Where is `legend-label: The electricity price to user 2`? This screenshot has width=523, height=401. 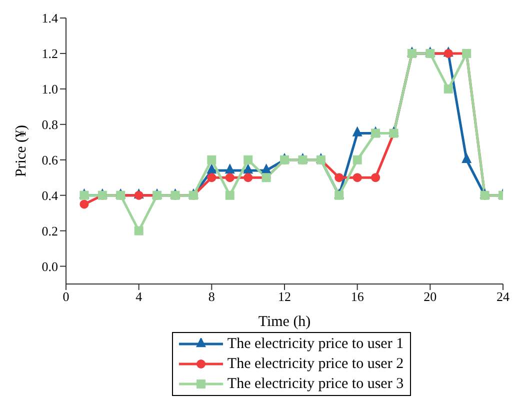
legend-label: The electricity price to user 2 is located at coordinates (315, 364).